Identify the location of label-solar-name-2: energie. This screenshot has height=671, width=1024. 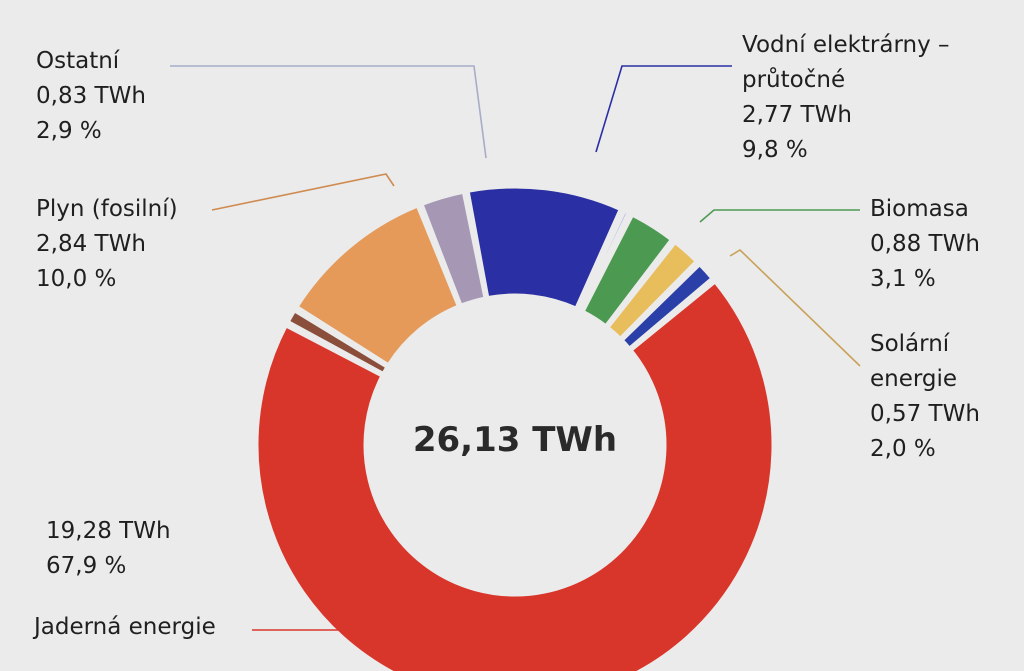
(914, 379).